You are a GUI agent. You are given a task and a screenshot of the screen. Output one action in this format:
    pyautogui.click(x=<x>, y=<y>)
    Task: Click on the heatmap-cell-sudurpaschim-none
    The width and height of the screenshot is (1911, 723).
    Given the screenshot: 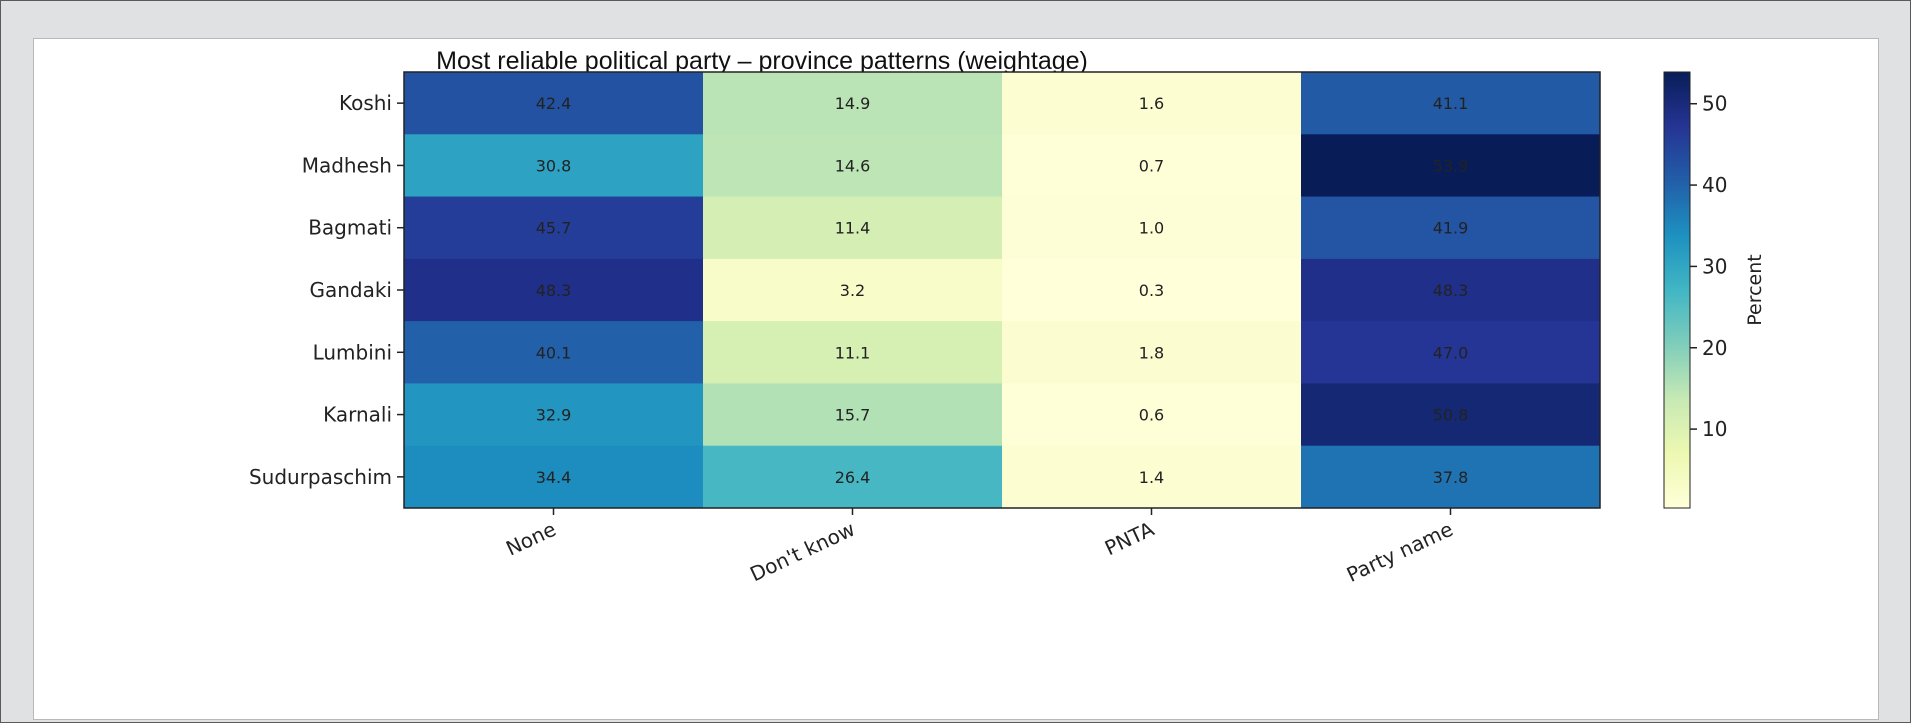 What is the action you would take?
    pyautogui.click(x=554, y=477)
    